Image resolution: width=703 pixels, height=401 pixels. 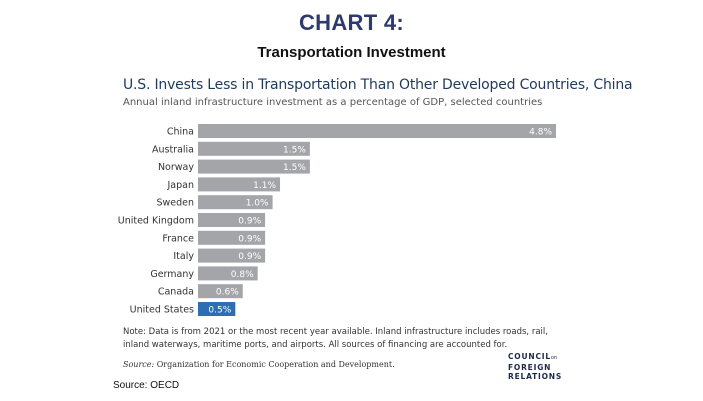 What do you see at coordinates (219, 311) in the screenshot?
I see `data-label: 0.5%` at bounding box center [219, 311].